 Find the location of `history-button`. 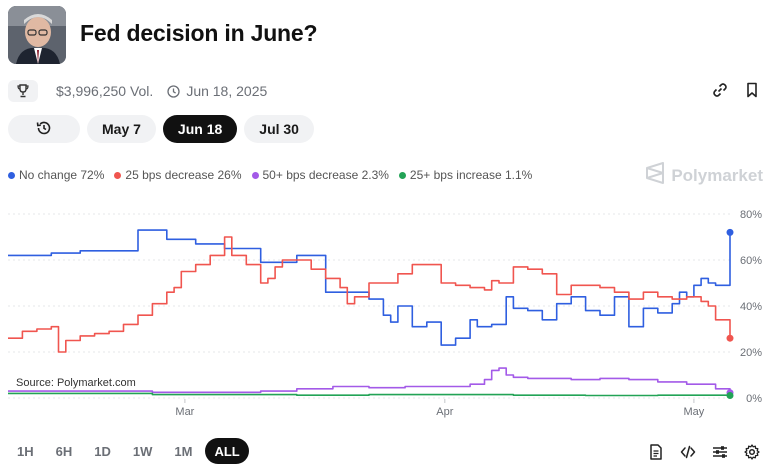

history-button is located at coordinates (44, 129).